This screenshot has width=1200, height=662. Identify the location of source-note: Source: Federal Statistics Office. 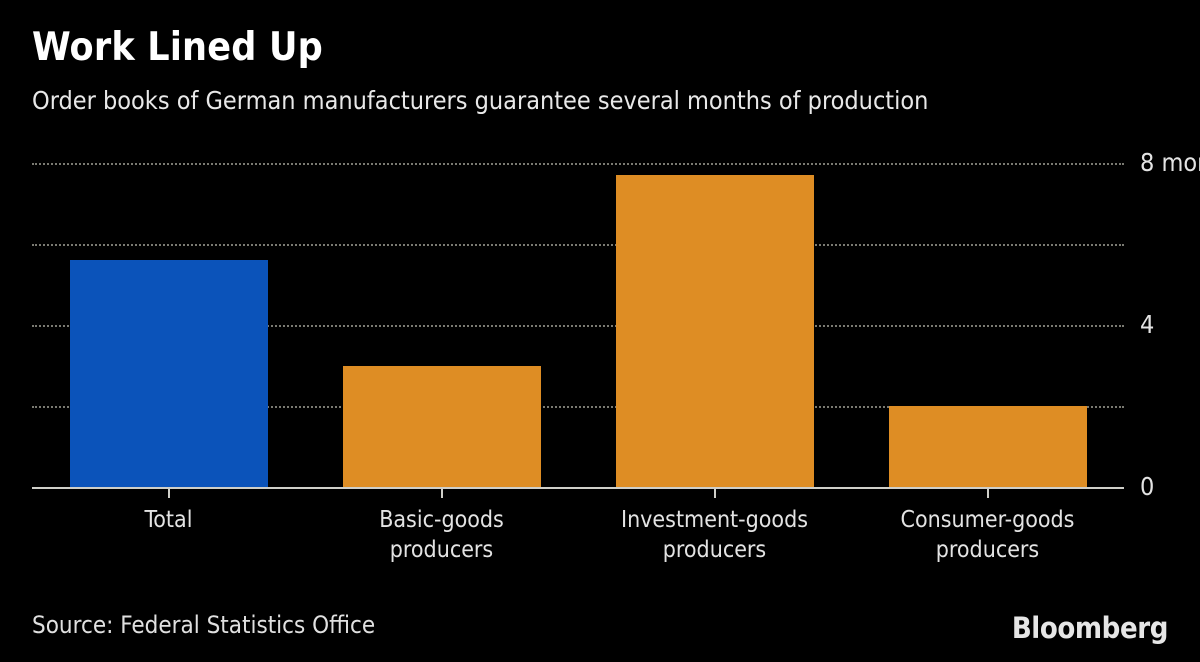
(204, 625).